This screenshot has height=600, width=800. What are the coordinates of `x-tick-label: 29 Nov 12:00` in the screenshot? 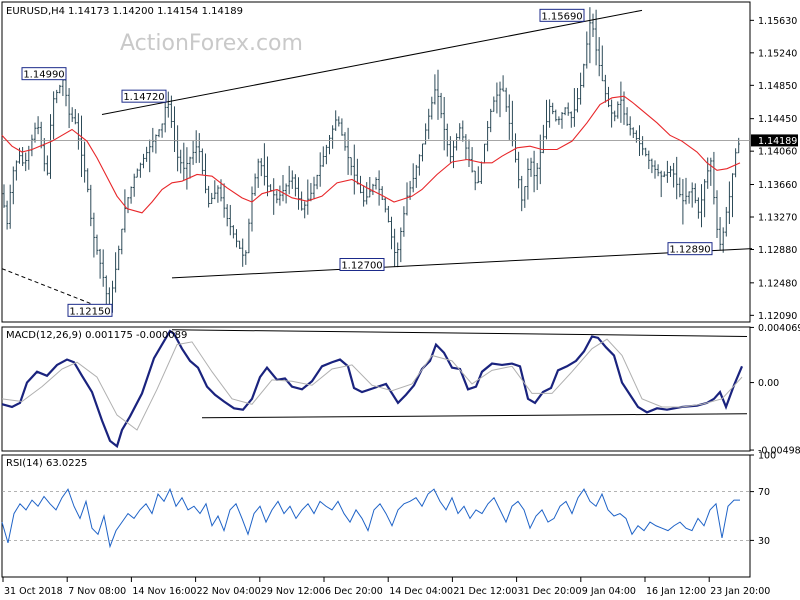 It's located at (293, 591).